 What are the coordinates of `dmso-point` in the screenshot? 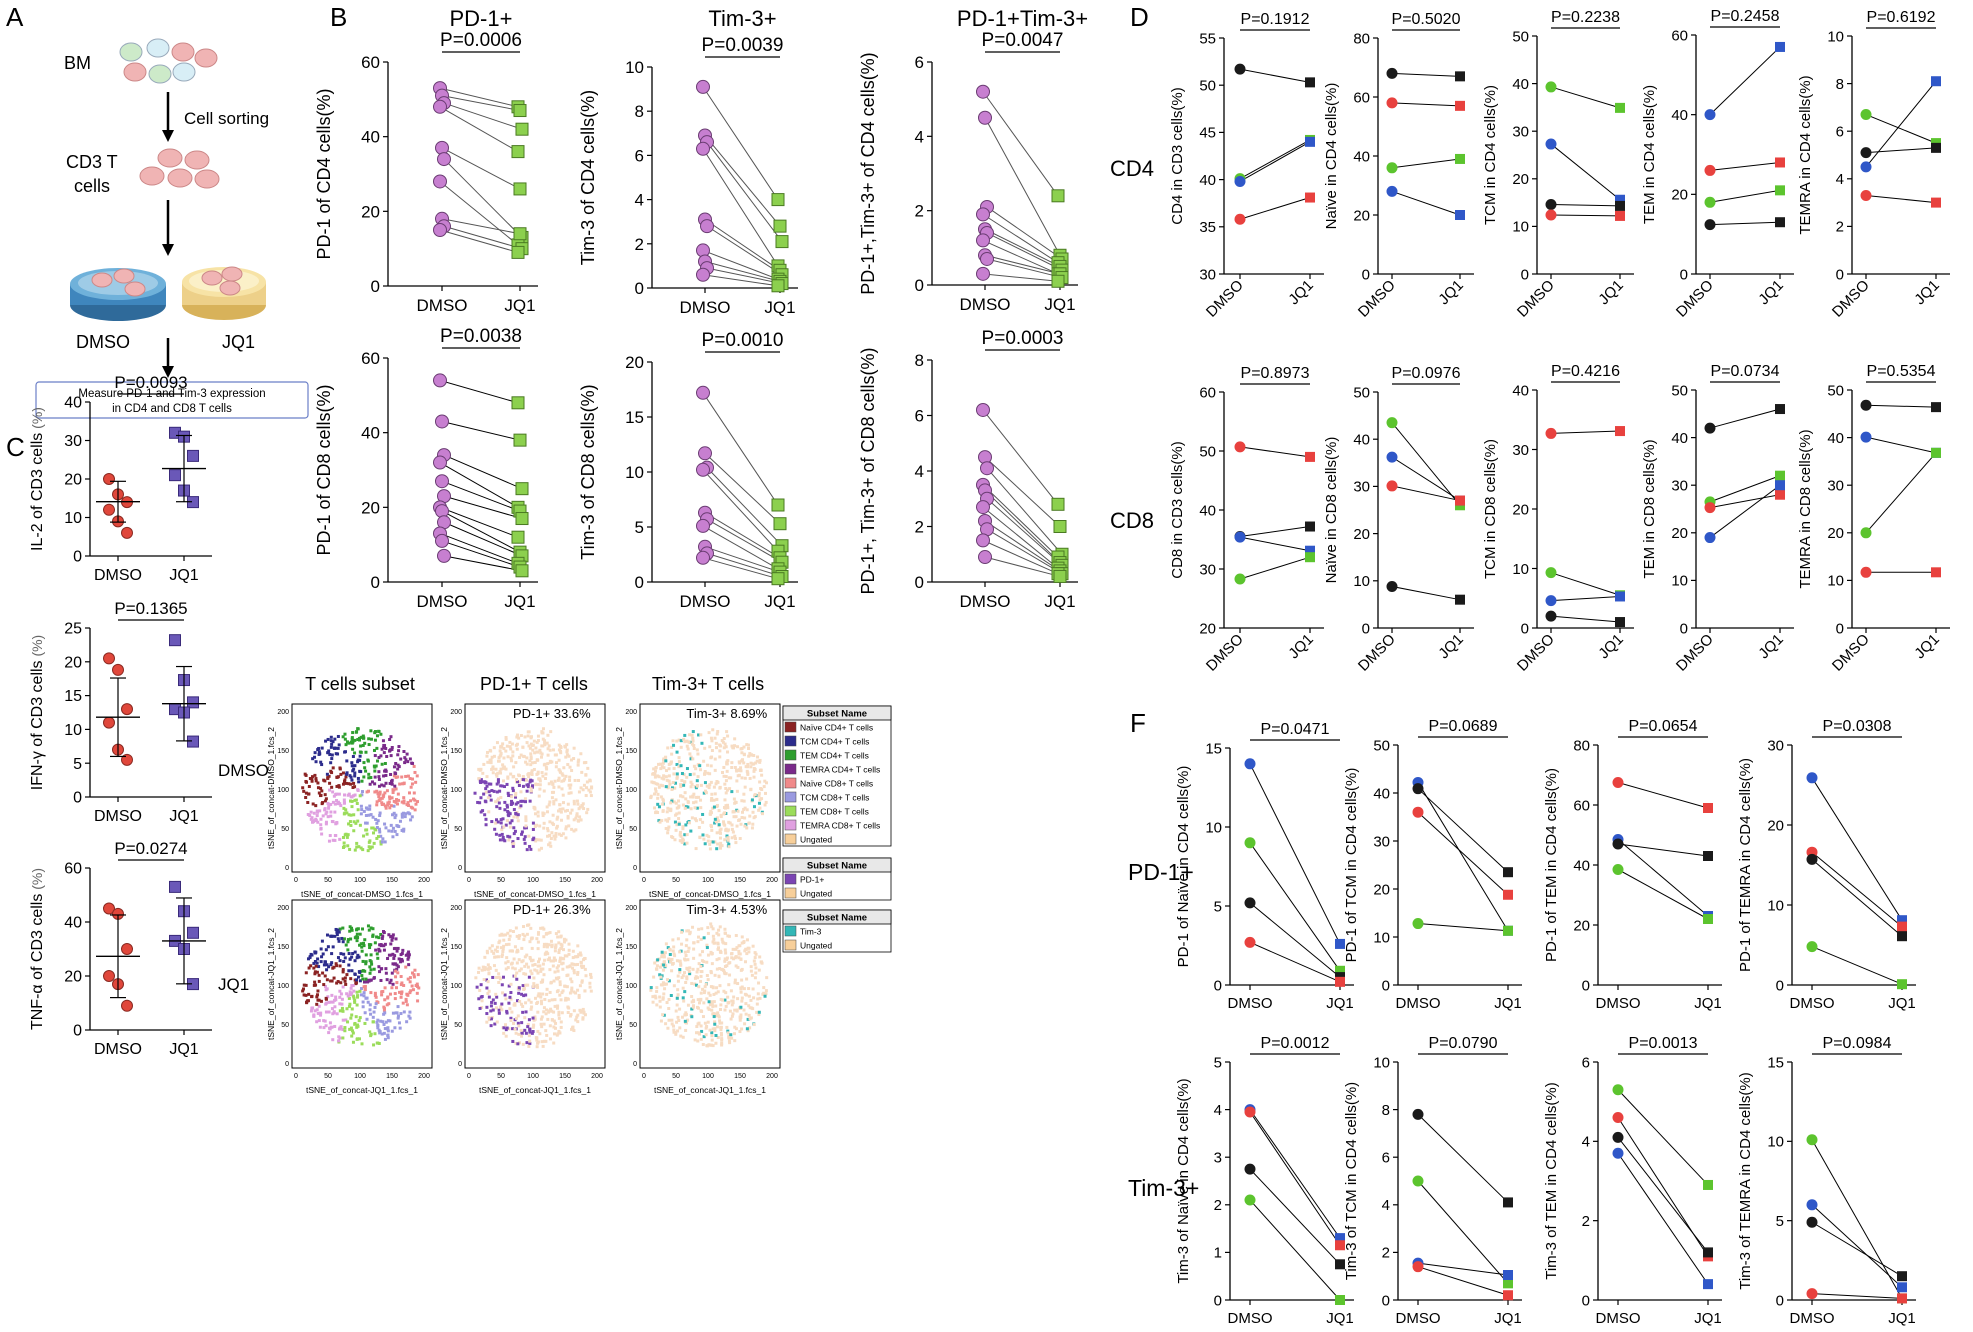 It's located at (1392, 486).